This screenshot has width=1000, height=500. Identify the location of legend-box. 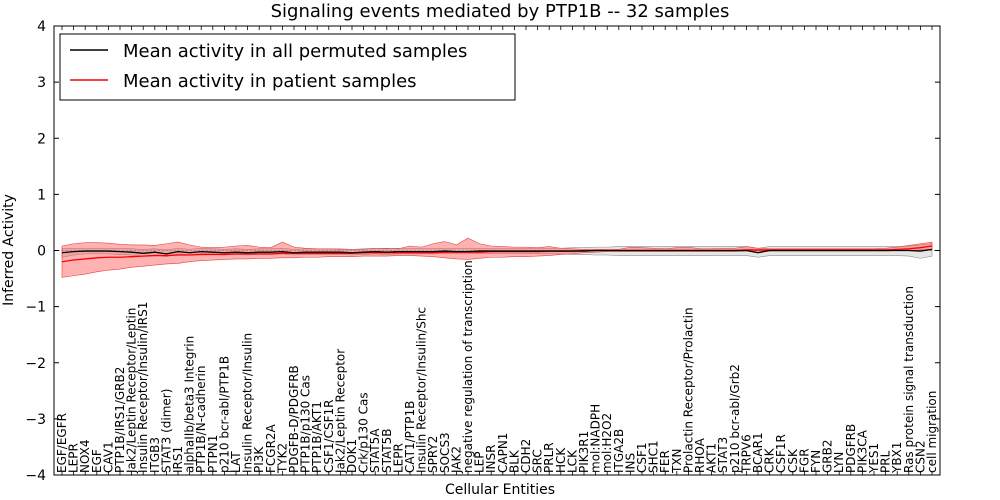
(287, 67).